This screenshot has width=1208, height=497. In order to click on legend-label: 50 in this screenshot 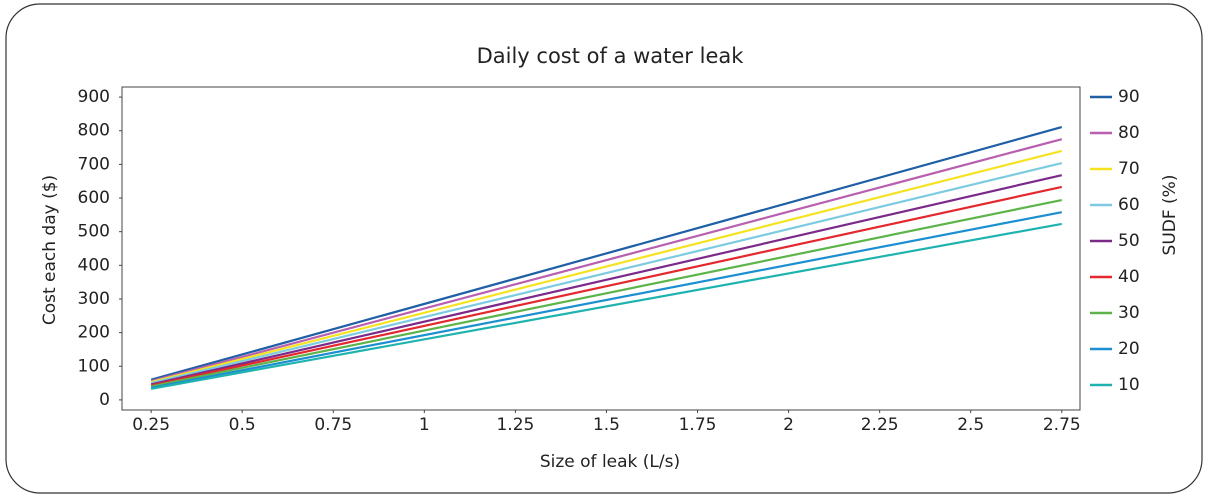, I will do `click(1129, 241)`.